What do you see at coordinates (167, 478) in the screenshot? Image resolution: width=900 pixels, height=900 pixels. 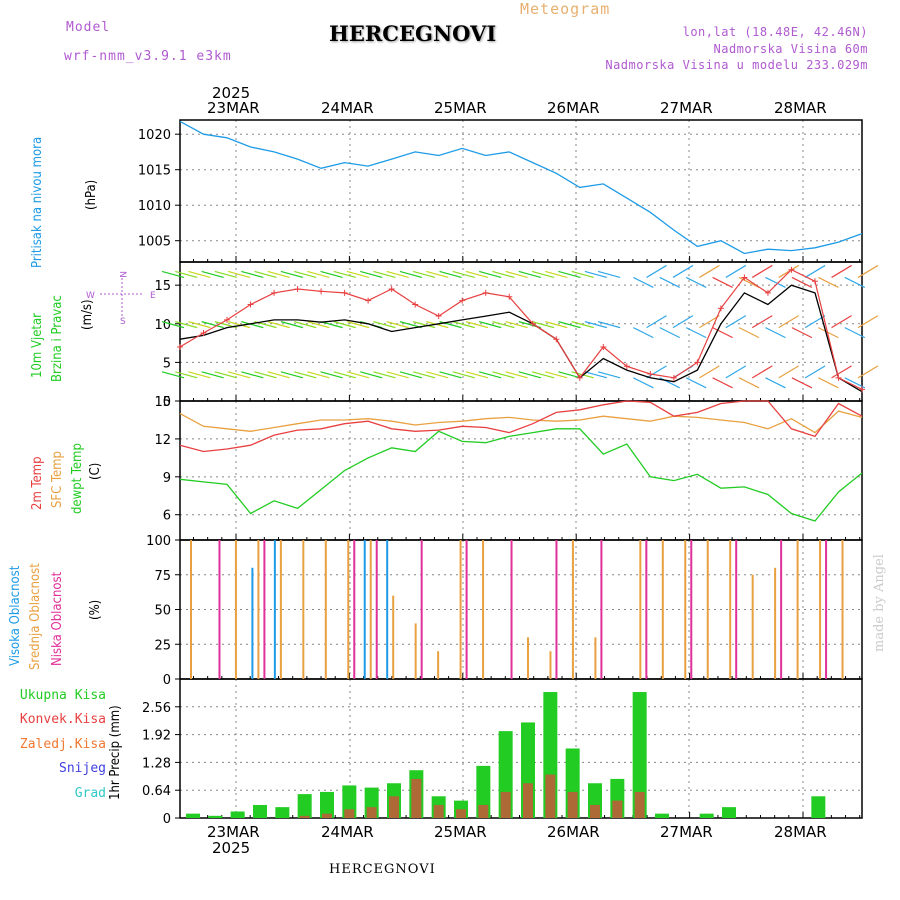 I see `y-tick-label: 9` at bounding box center [167, 478].